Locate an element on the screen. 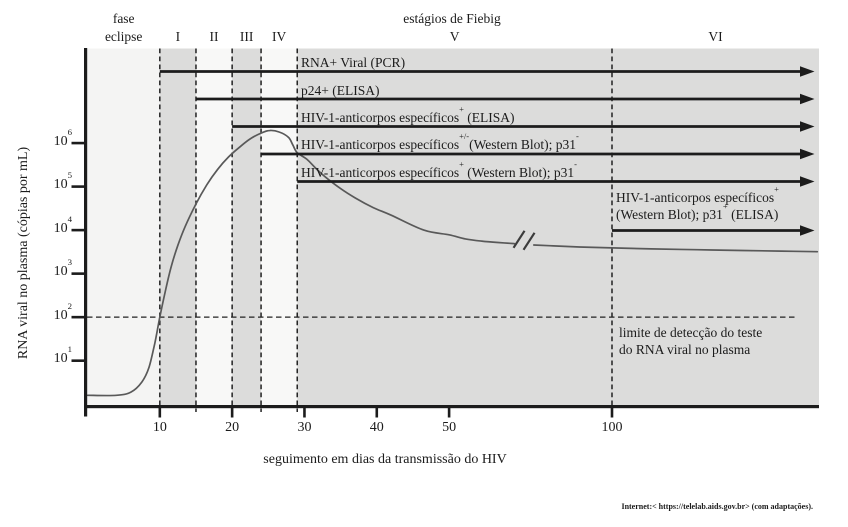 This screenshot has width=848, height=527. phase-band-III is located at coordinates (247, 226).